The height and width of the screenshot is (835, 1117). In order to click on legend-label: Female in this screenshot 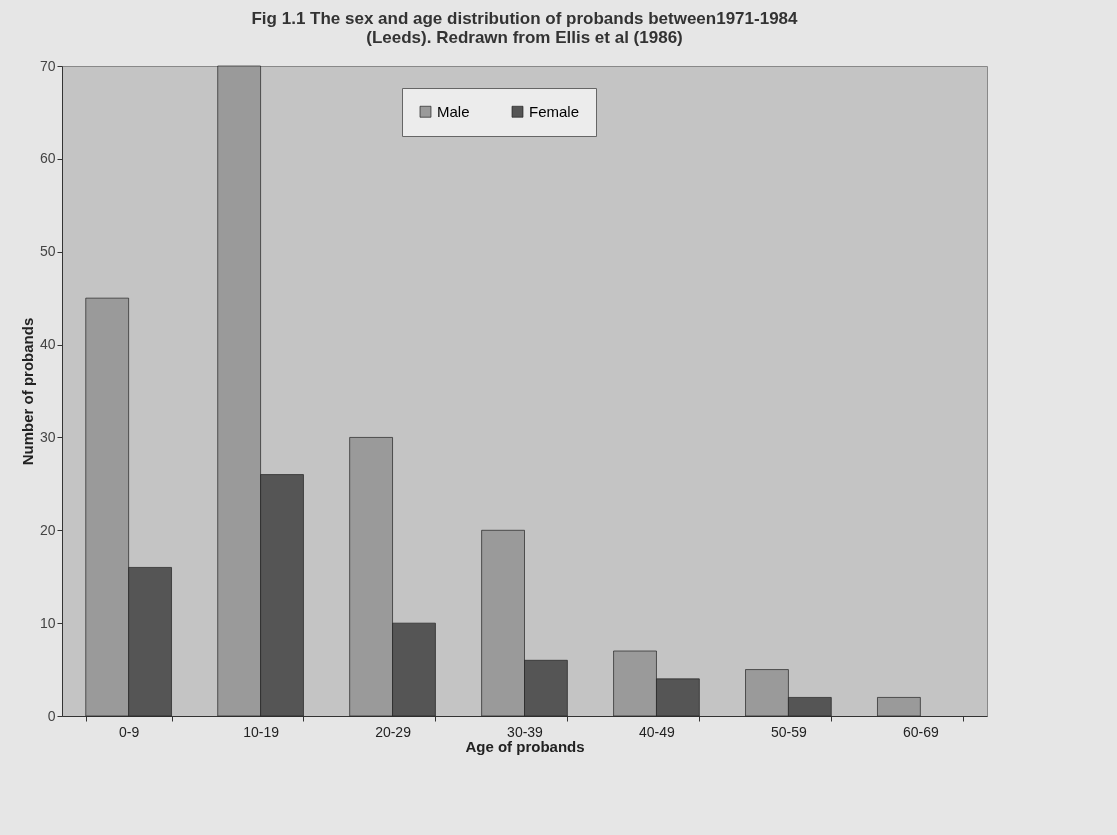, I will do `click(554, 111)`.